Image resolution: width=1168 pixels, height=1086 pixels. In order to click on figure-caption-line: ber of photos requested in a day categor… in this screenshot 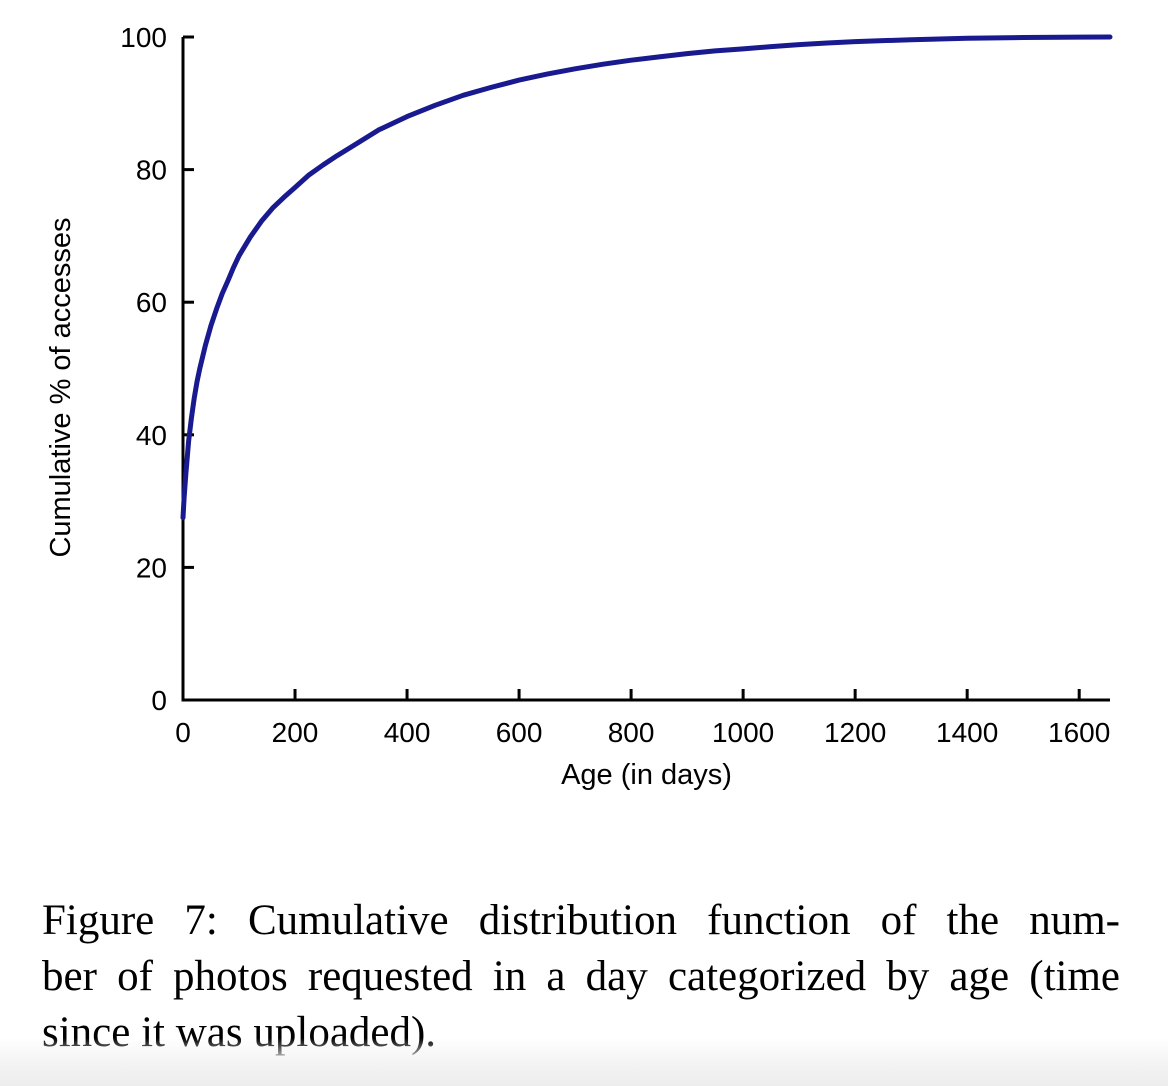, I will do `click(581, 976)`.